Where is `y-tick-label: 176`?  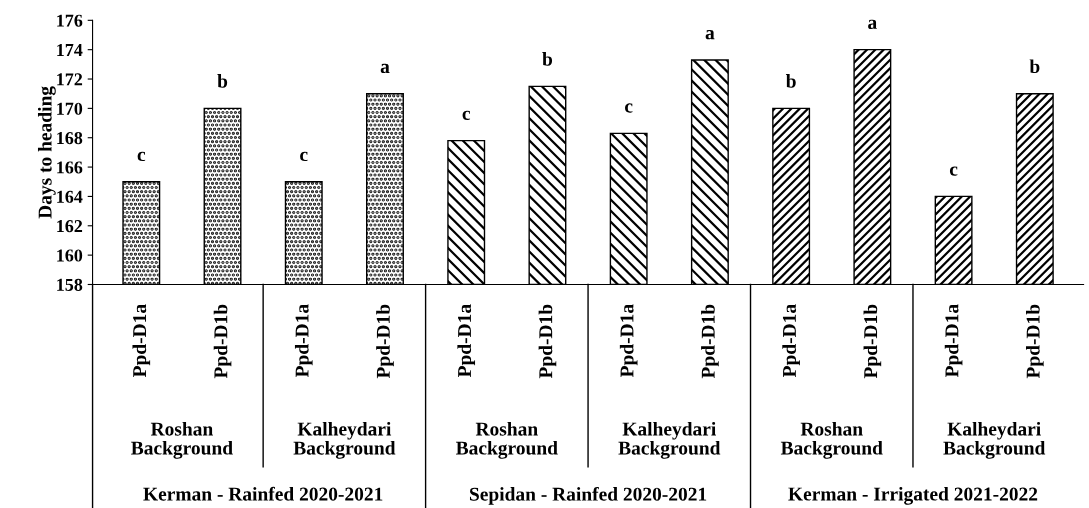 y-tick-label: 176 is located at coordinates (70, 20).